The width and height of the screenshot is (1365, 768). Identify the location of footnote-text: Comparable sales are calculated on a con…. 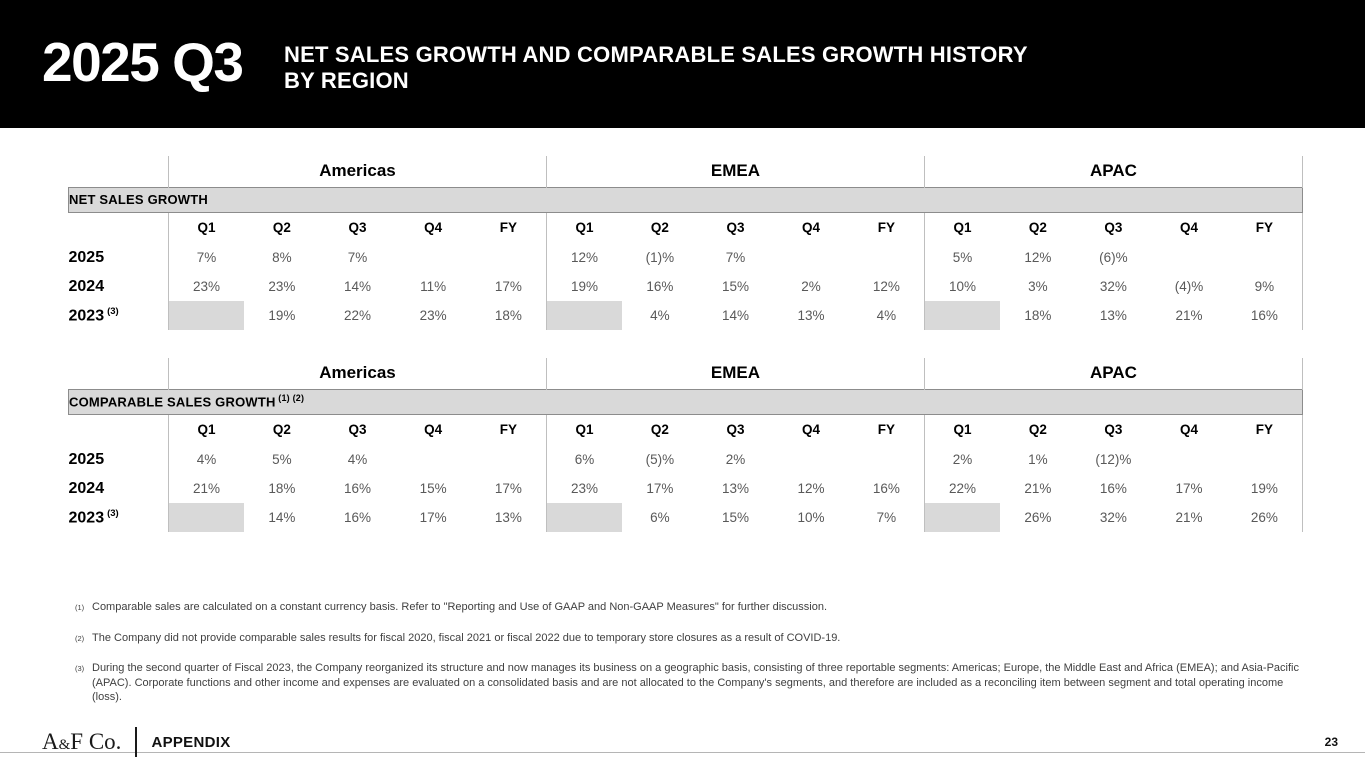
(459, 607).